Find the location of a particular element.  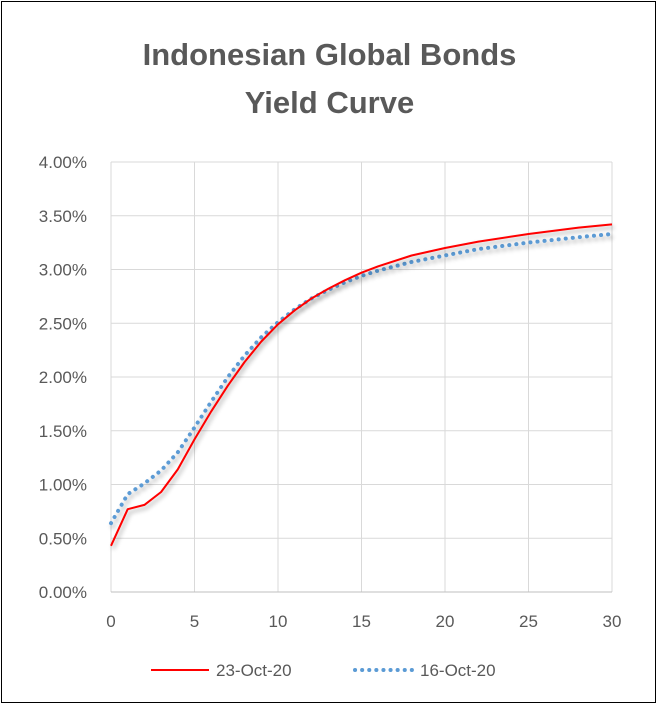

y-tick-label: 2.00% is located at coordinates (63, 377).